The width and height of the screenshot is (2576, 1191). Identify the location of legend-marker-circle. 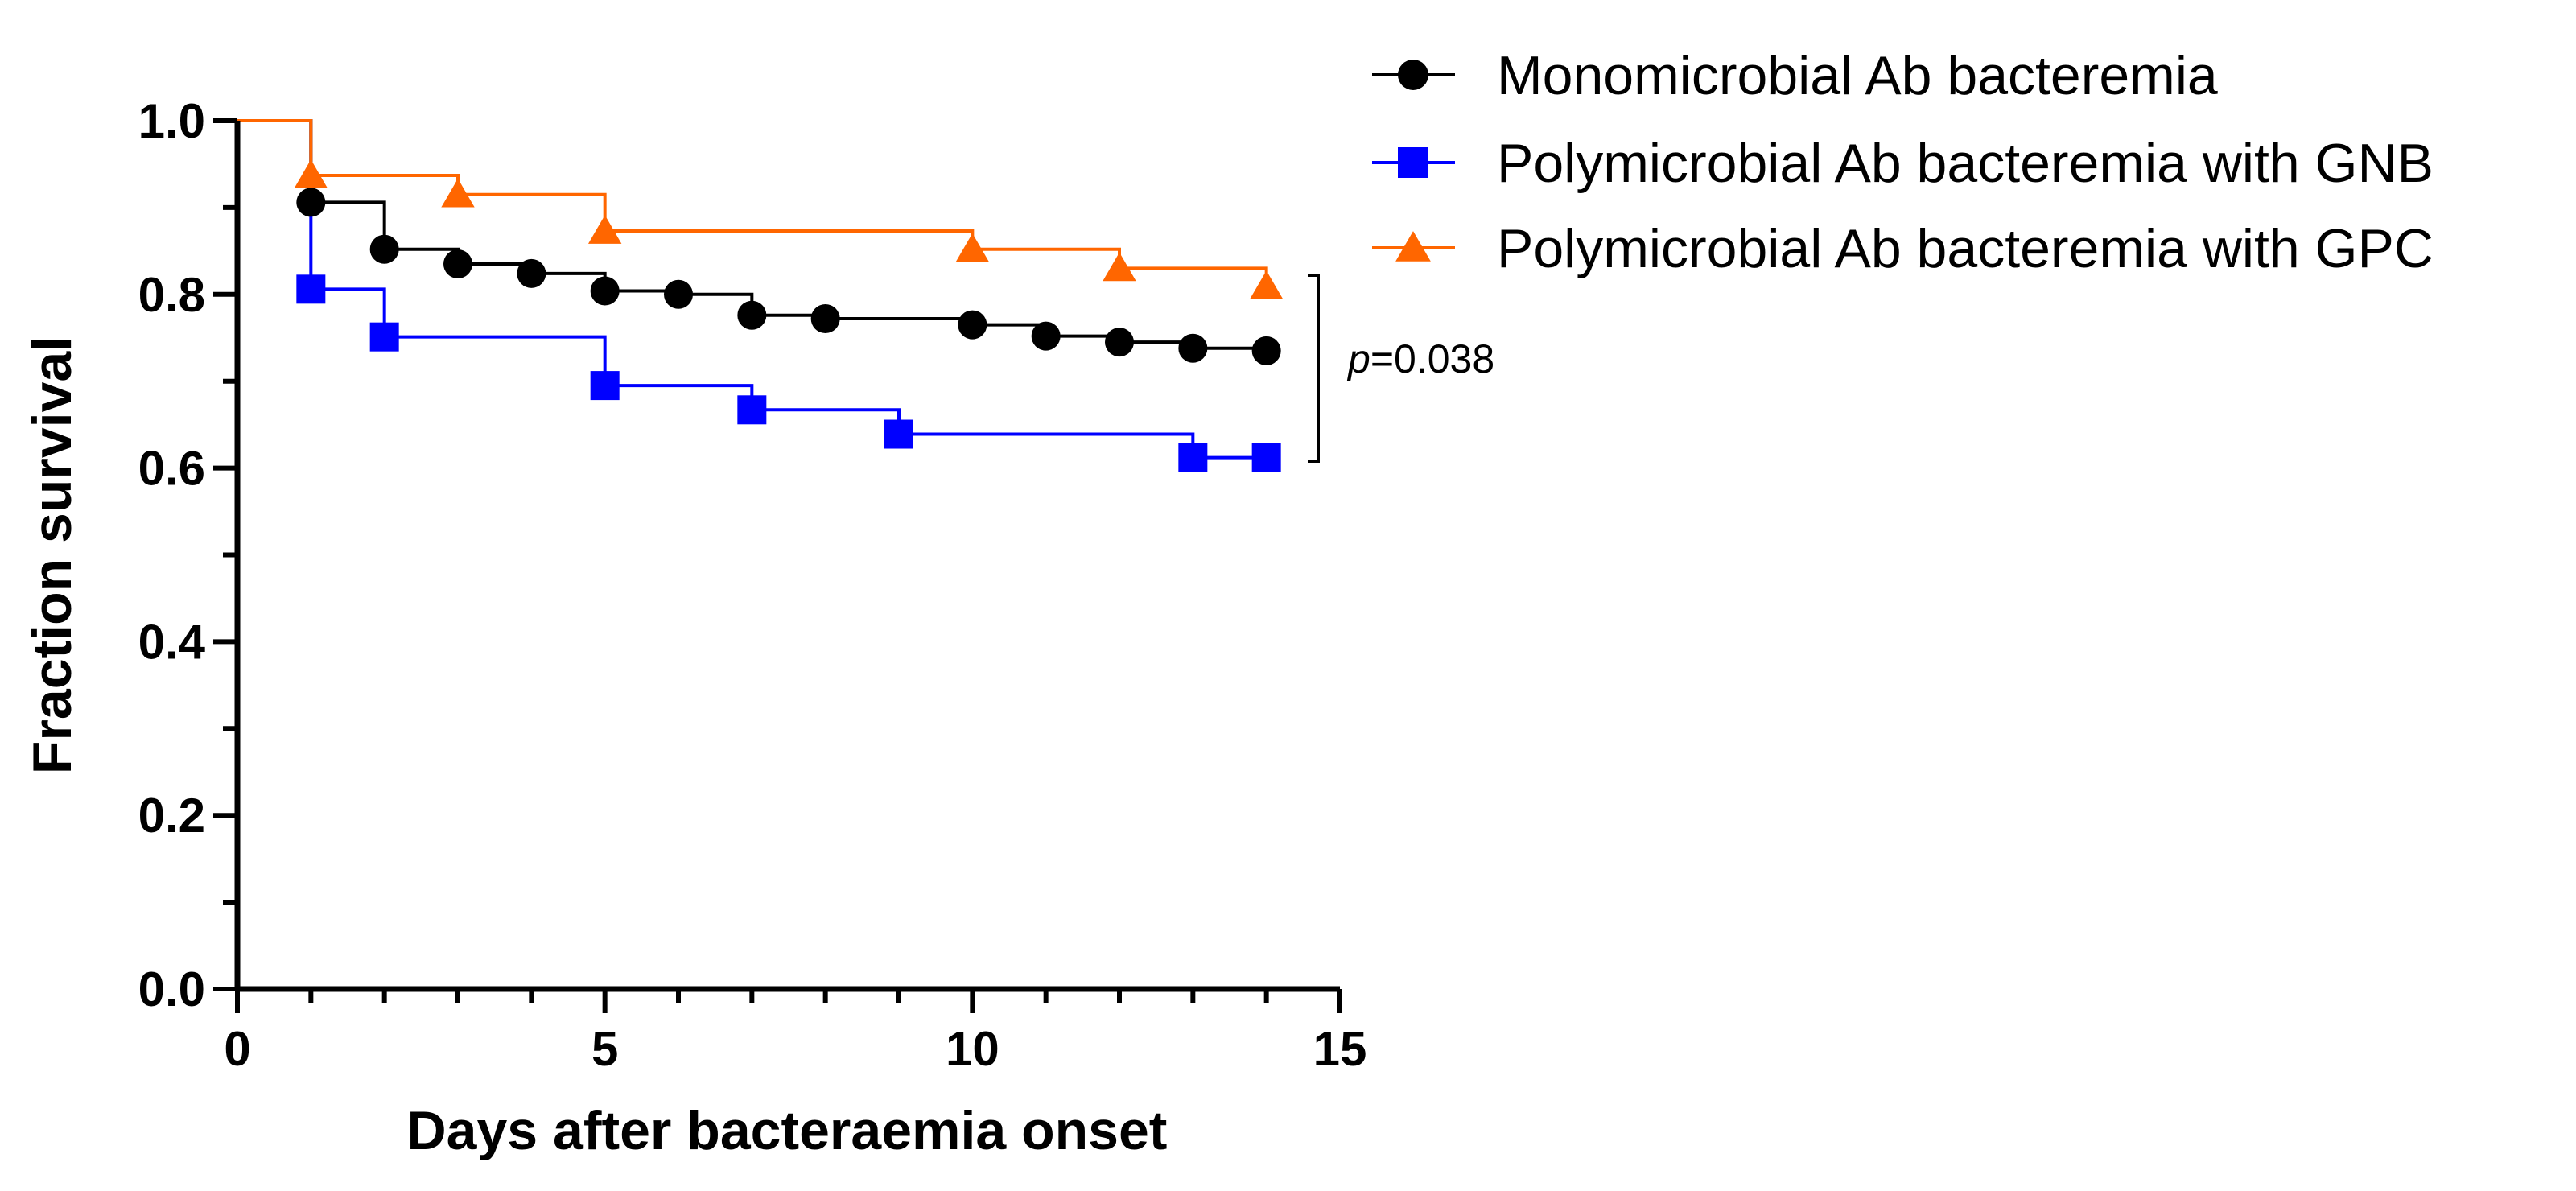
(1413, 75).